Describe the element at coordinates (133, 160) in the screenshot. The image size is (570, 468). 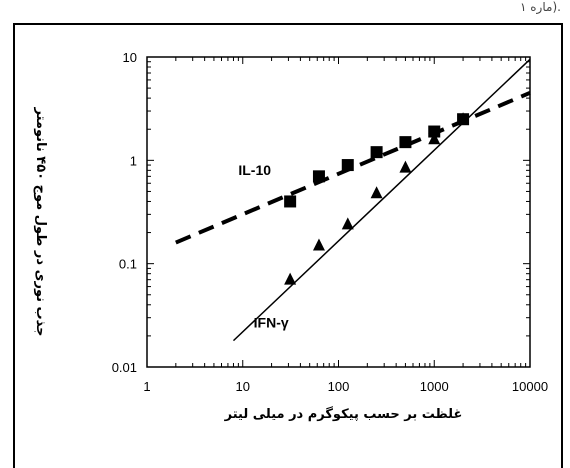
I see `y-tick-label: 1` at that location.